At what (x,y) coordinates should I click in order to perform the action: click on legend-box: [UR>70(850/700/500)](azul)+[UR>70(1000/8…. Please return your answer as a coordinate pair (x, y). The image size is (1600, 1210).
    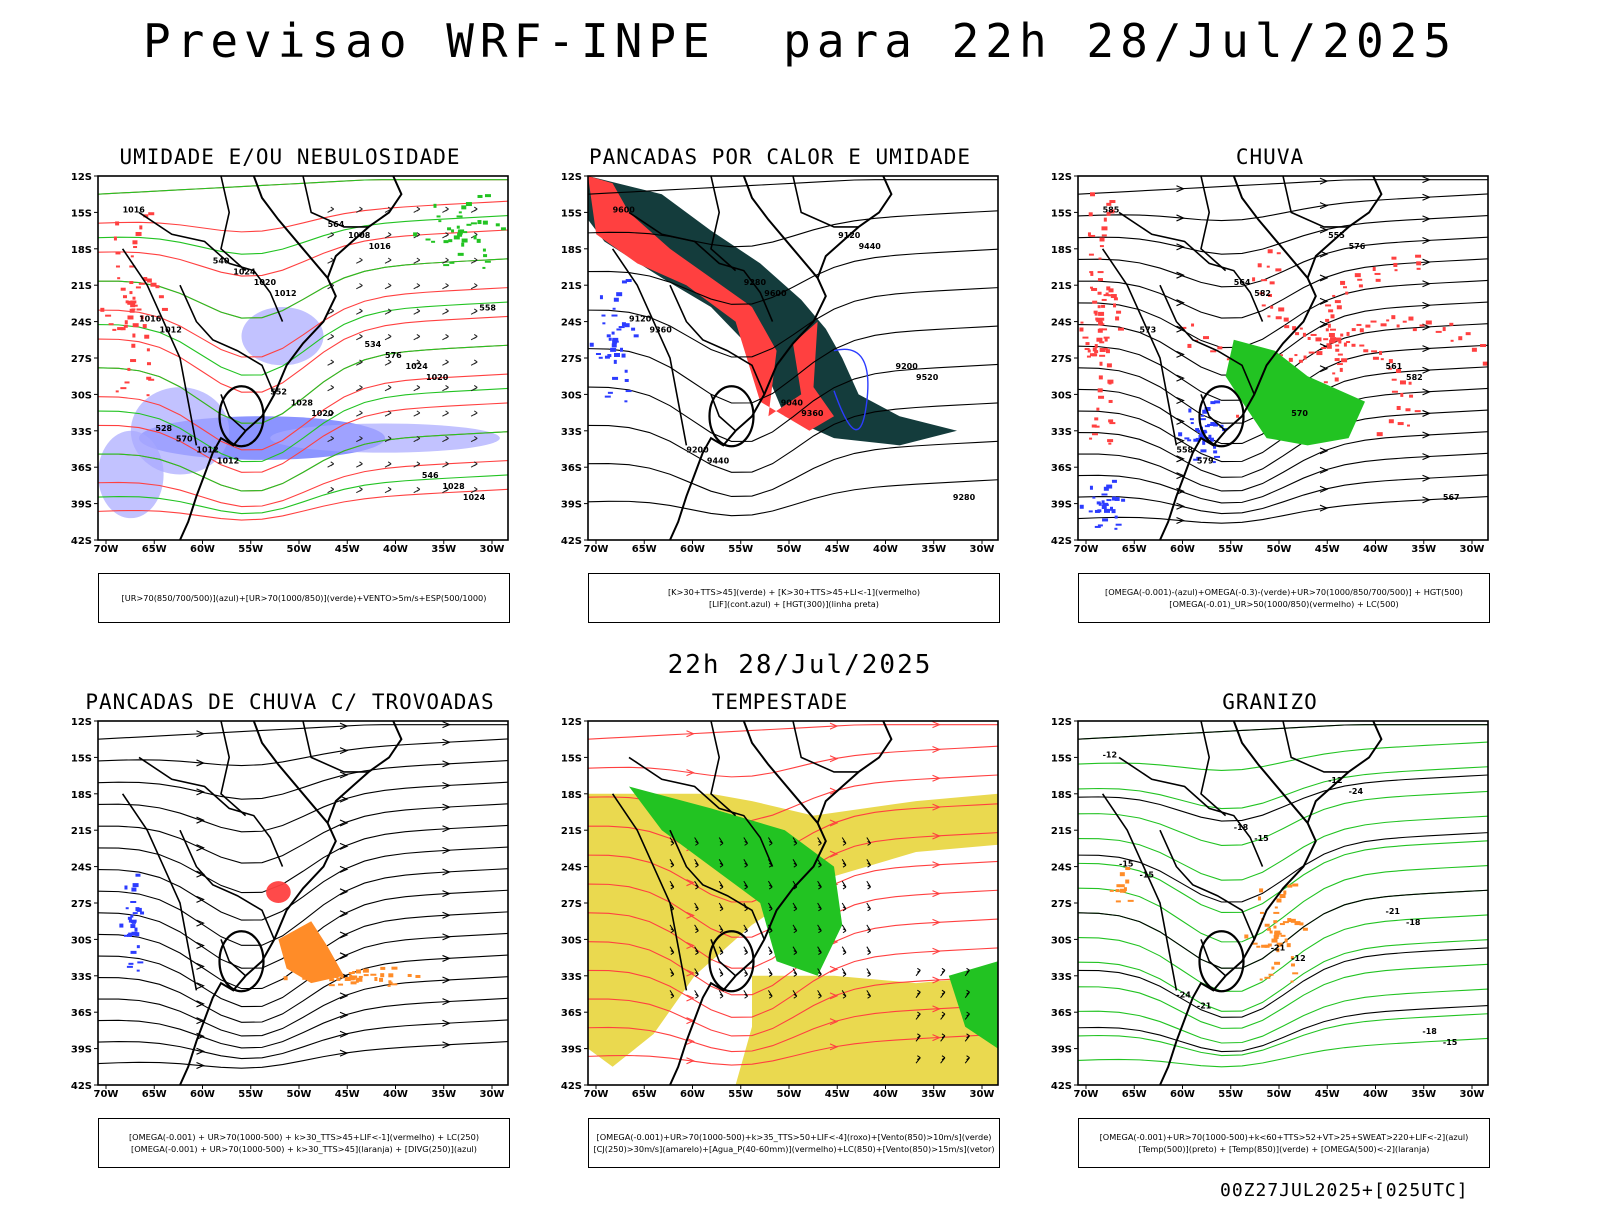
    Looking at the image, I should click on (304, 598).